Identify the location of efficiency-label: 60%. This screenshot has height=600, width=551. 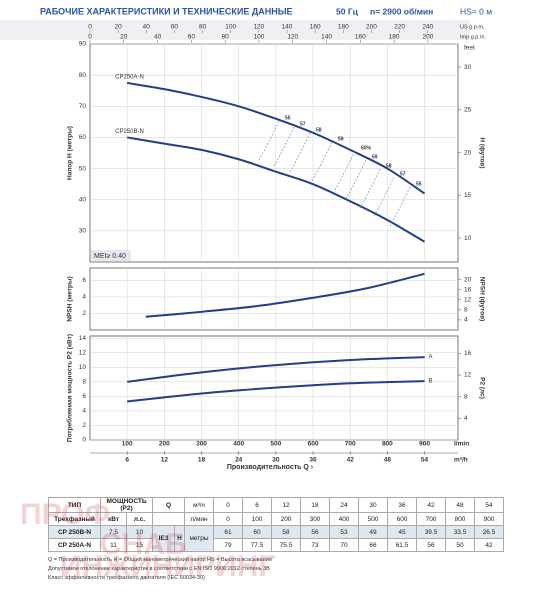
(366, 148).